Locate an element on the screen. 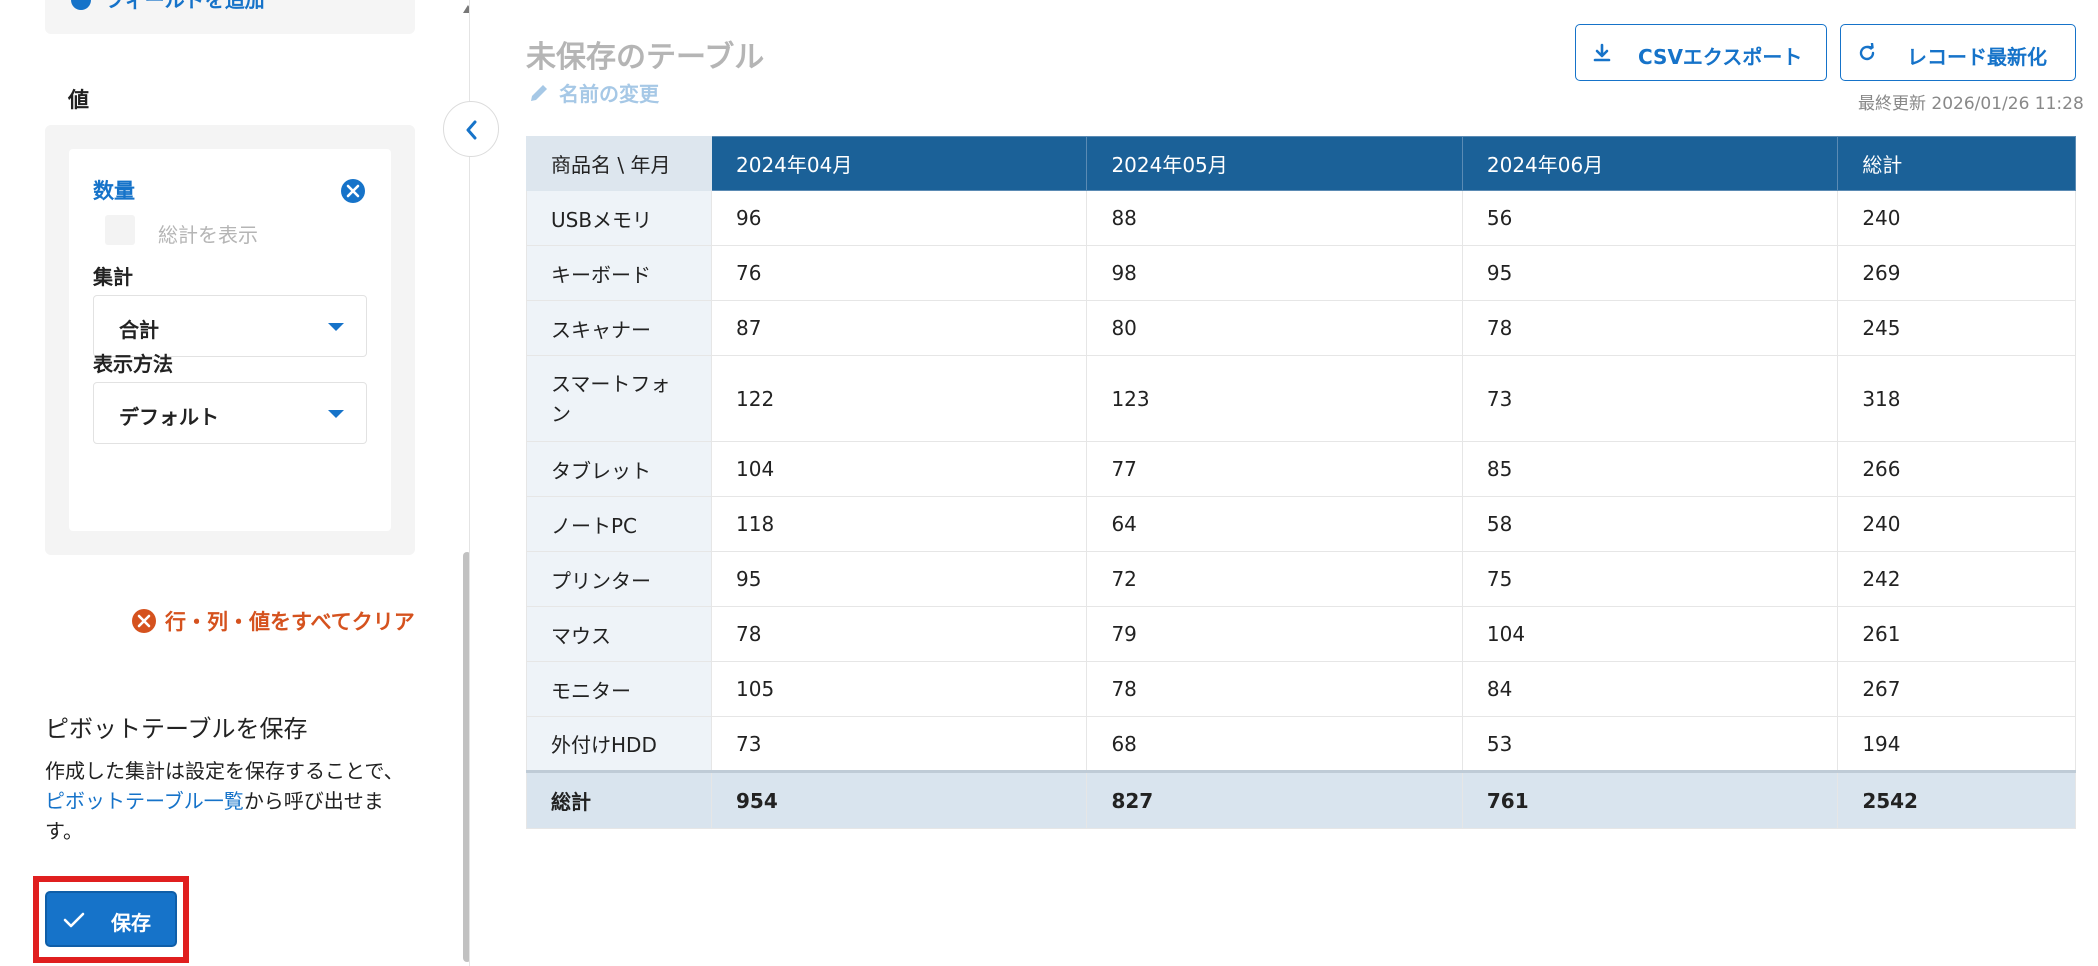 The height and width of the screenshot is (966, 2098). table-row: ノートPC 118 64 58 240 is located at coordinates (1301, 524).